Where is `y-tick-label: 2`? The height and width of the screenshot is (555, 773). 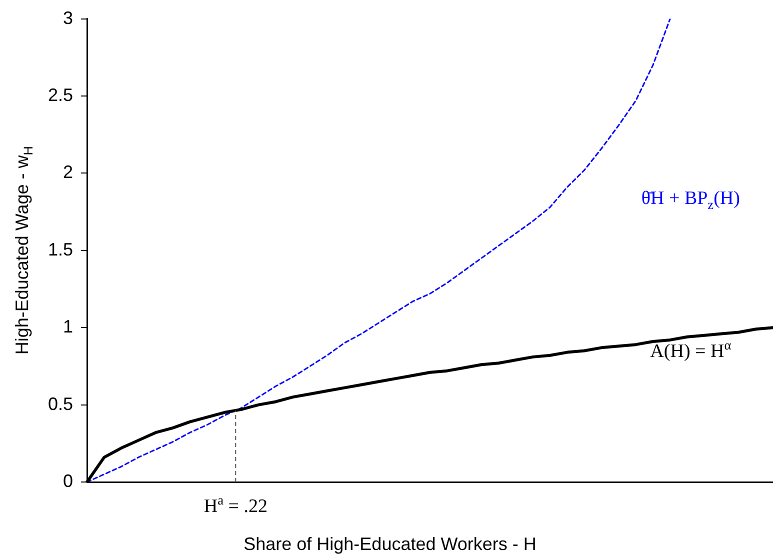
y-tick-label: 2 is located at coordinates (68, 172).